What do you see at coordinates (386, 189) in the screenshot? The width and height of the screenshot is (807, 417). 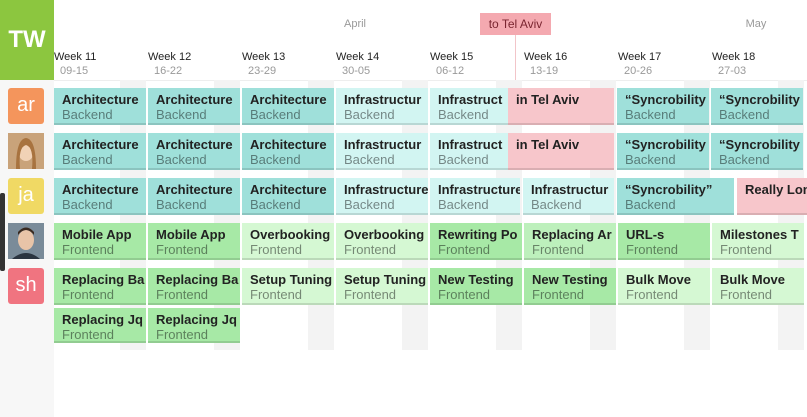 I see `task-title: Infrastructure` at bounding box center [386, 189].